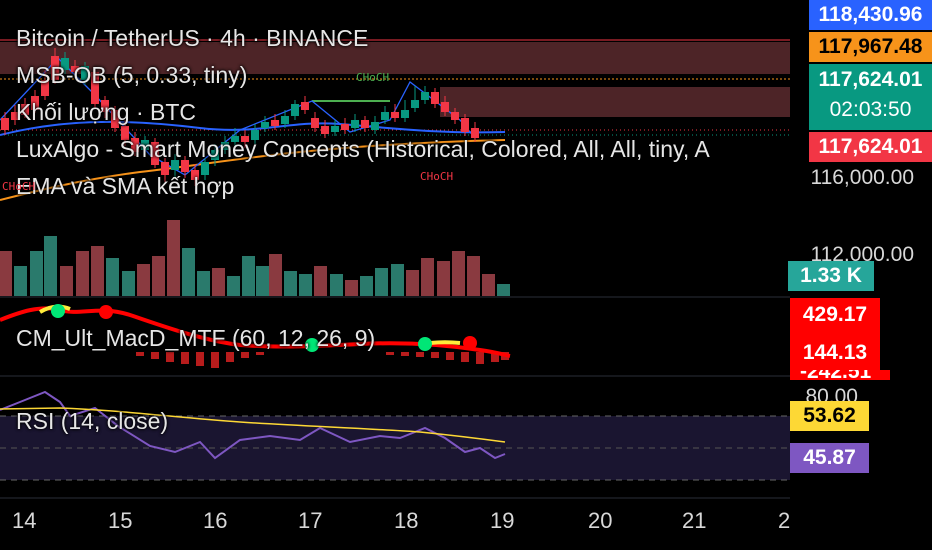  What do you see at coordinates (253, 128) in the screenshot?
I see `ema-blue-line` at bounding box center [253, 128].